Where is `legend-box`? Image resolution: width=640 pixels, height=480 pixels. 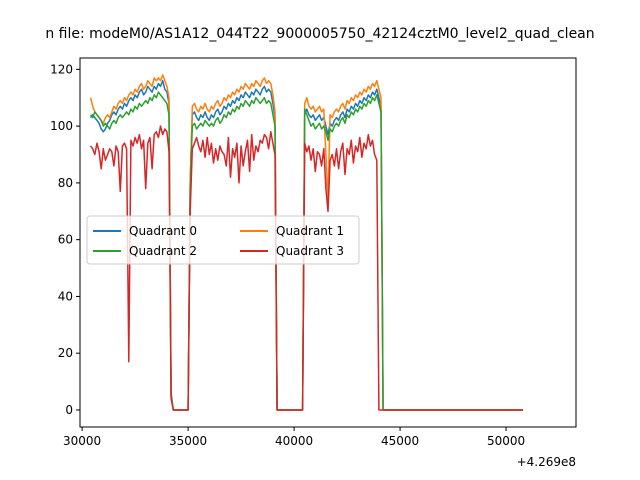
legend-box is located at coordinates (223, 240).